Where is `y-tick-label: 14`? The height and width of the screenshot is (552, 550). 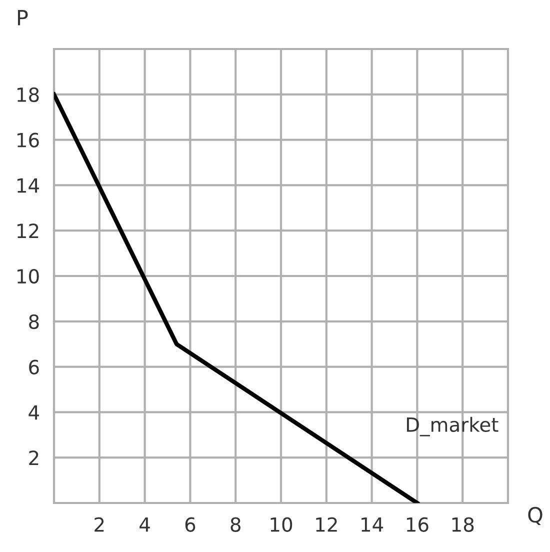
y-tick-label: 14 is located at coordinates (29, 185).